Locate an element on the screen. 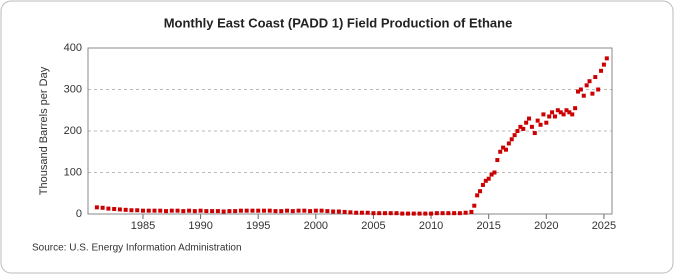 This screenshot has height=280, width=675. y-tick-label: 100 is located at coordinates (73, 172).